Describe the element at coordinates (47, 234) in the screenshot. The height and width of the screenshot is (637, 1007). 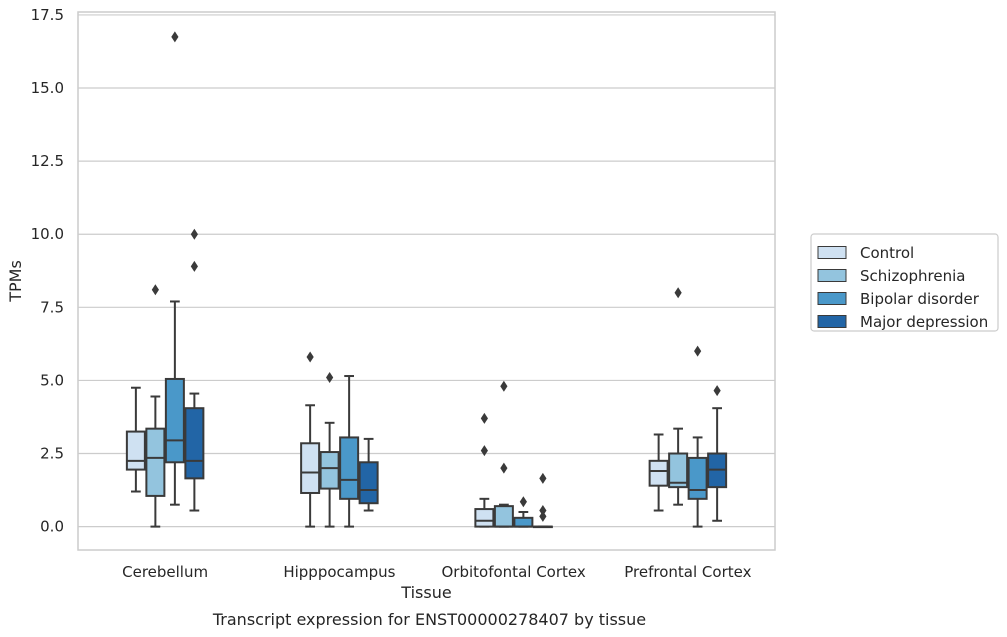
I see `y-tick-label: 10.0` at that location.